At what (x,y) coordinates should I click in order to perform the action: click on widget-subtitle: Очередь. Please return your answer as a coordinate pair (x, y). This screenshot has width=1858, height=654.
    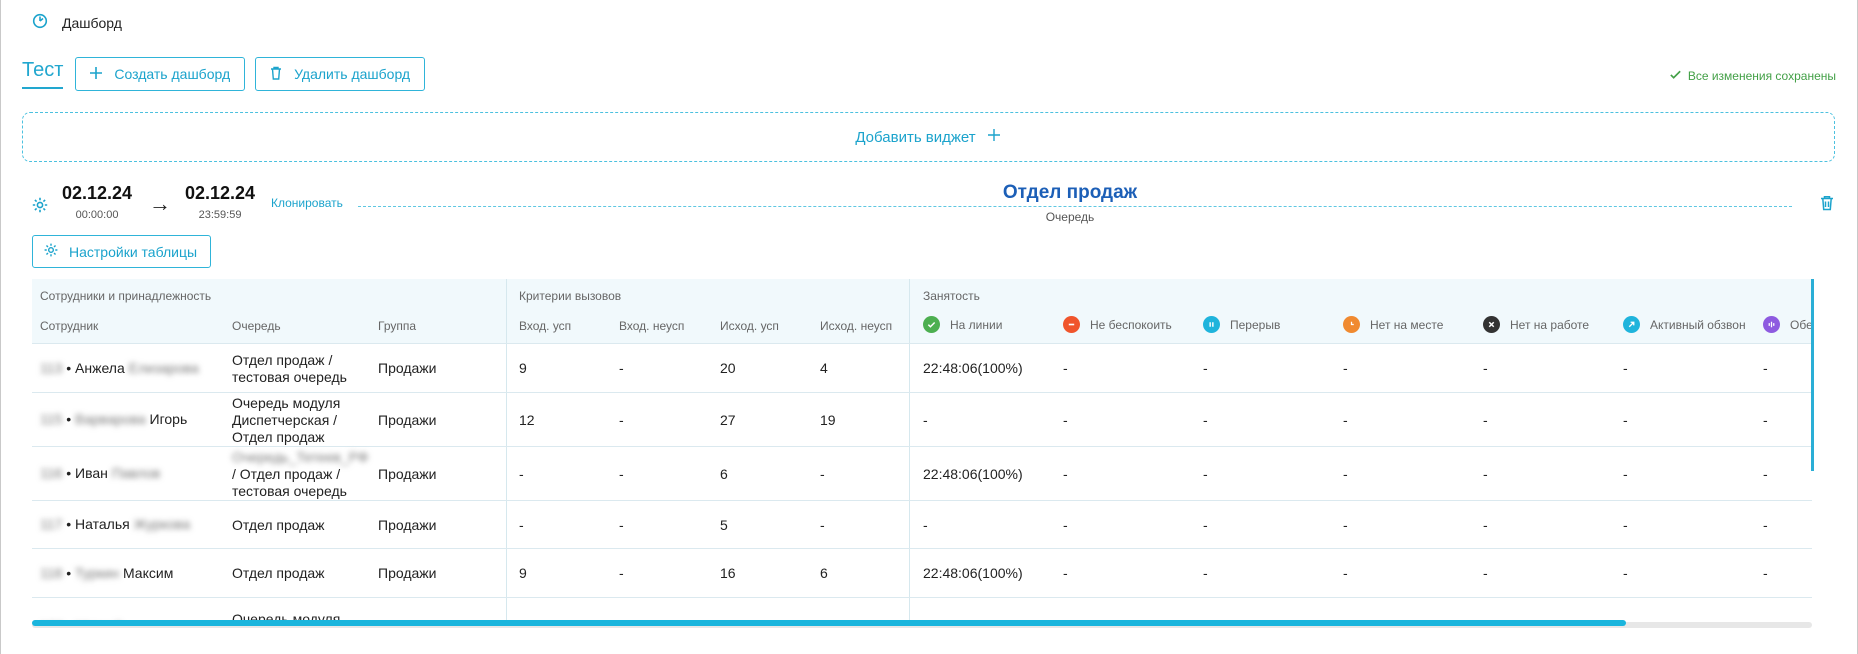
    Looking at the image, I should click on (1070, 217).